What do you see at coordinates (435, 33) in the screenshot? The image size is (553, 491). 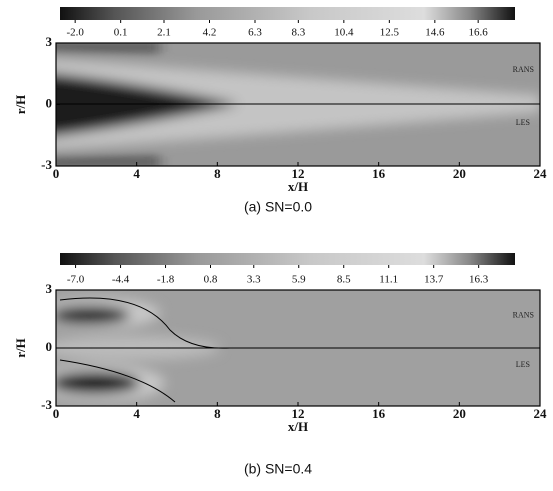 I see `colorbar-tick-label: 14.6` at bounding box center [435, 33].